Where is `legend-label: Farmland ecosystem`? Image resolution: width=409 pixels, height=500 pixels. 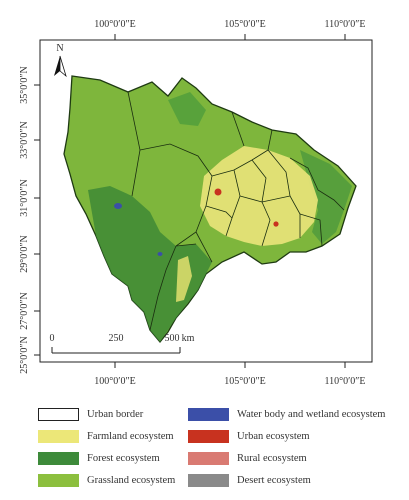 legend-label: Farmland ecosystem is located at coordinates (130, 436).